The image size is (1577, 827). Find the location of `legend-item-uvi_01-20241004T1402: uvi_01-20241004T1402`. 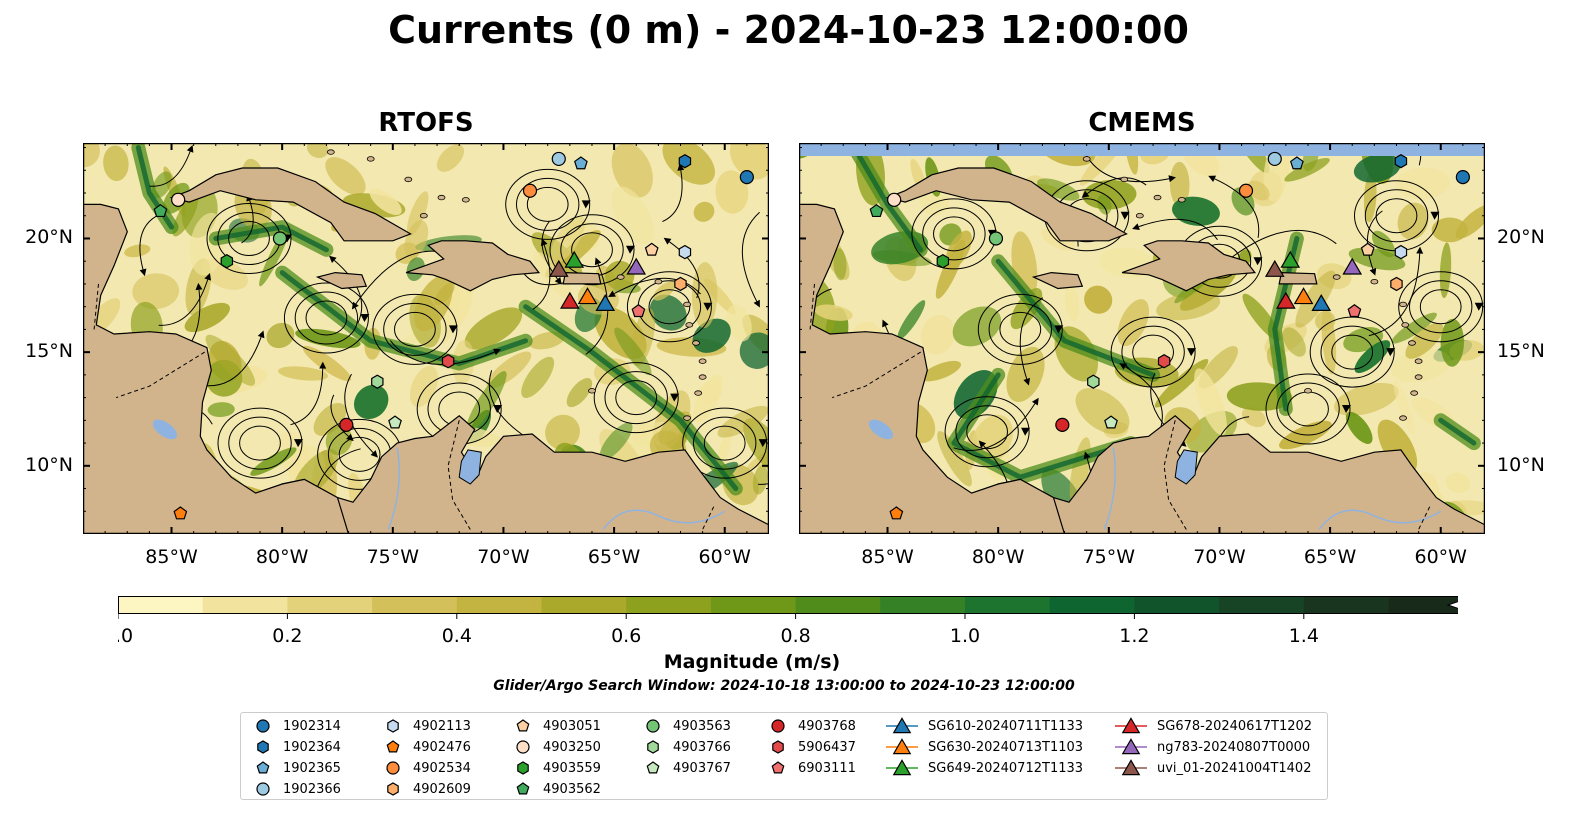

legend-item-uvi_01-20241004T1402: uvi_01-20241004T1402 is located at coordinates (1213, 768).